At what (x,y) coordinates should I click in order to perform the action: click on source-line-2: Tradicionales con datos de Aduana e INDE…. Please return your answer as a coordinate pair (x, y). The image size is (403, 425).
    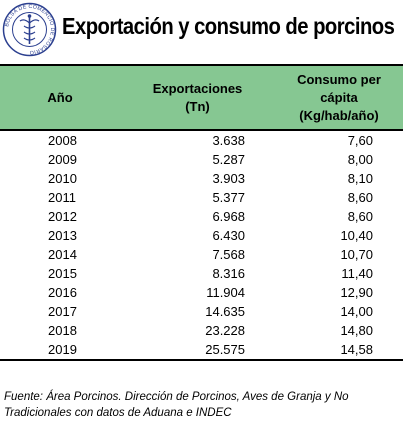
    Looking at the image, I should click on (118, 413).